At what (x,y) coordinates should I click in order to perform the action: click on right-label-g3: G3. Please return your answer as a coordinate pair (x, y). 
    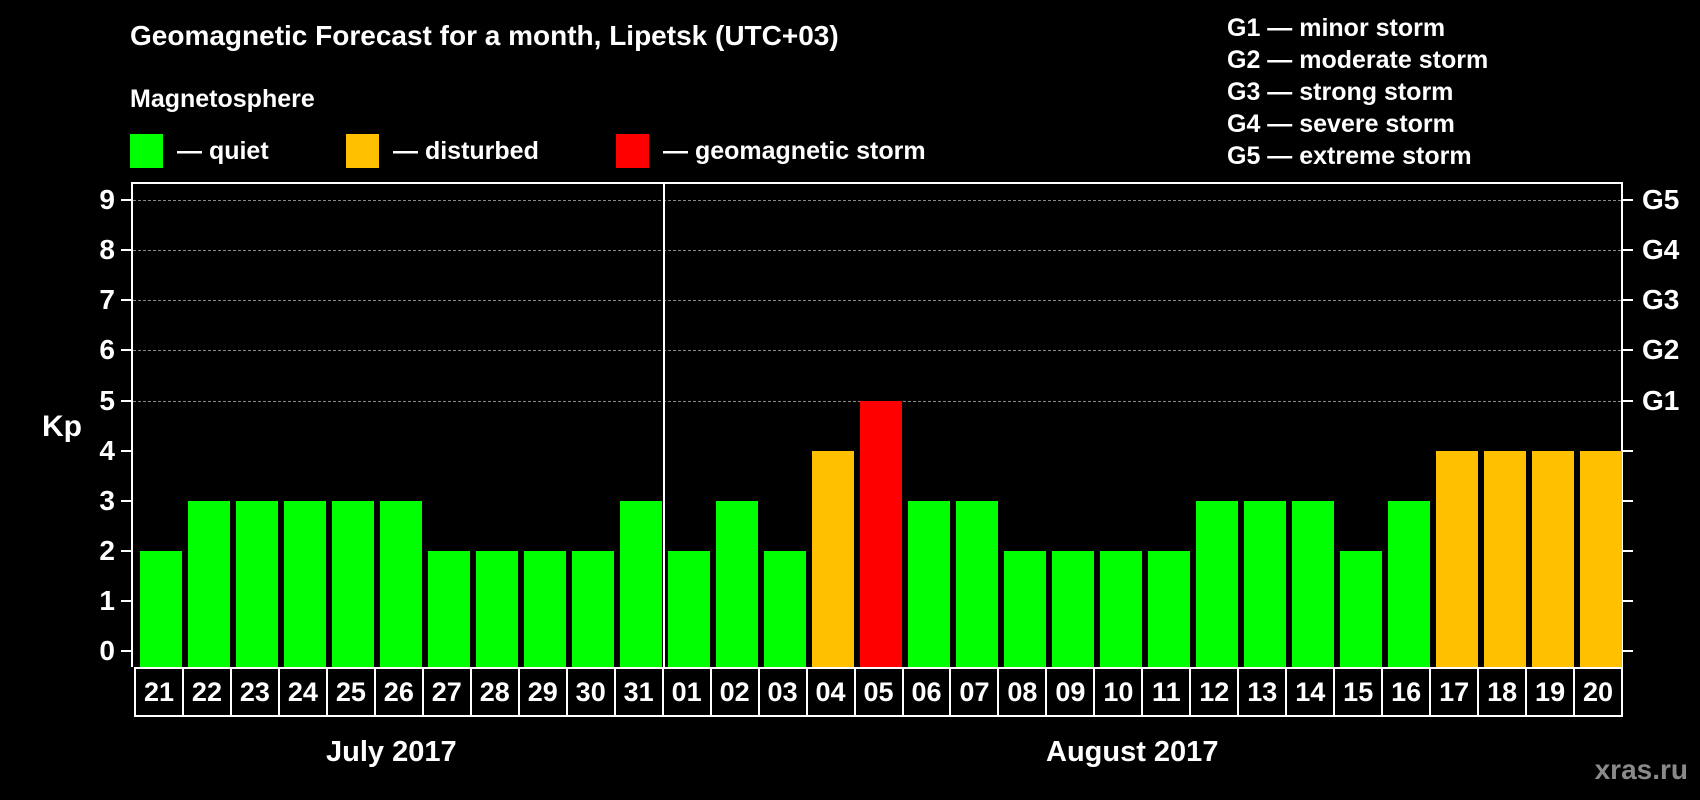
    Looking at the image, I should click on (1661, 300).